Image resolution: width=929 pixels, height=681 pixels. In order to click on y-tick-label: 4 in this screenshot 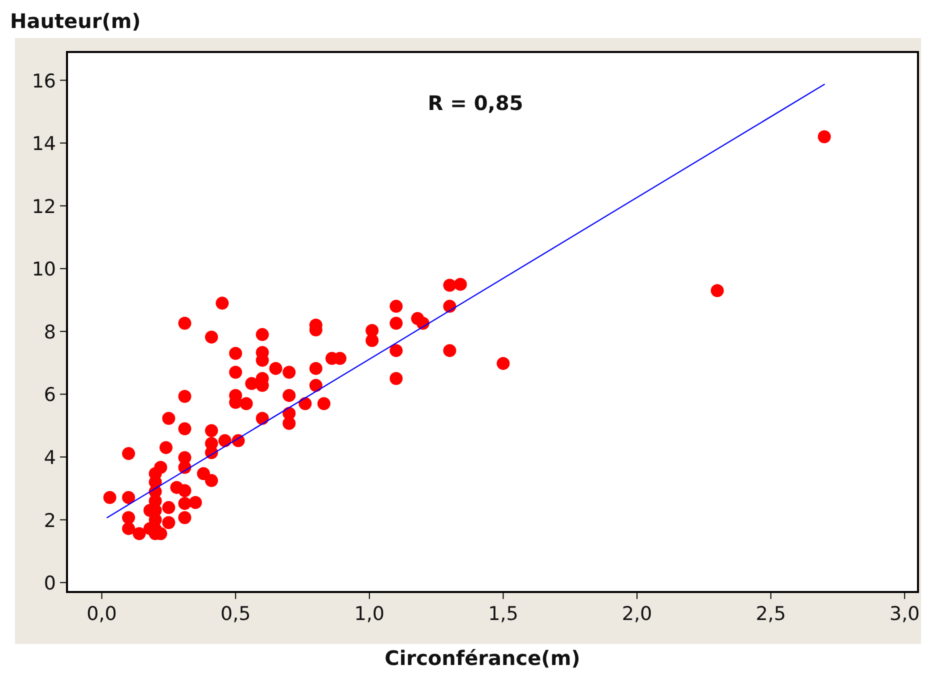, I will do `click(50, 458)`.